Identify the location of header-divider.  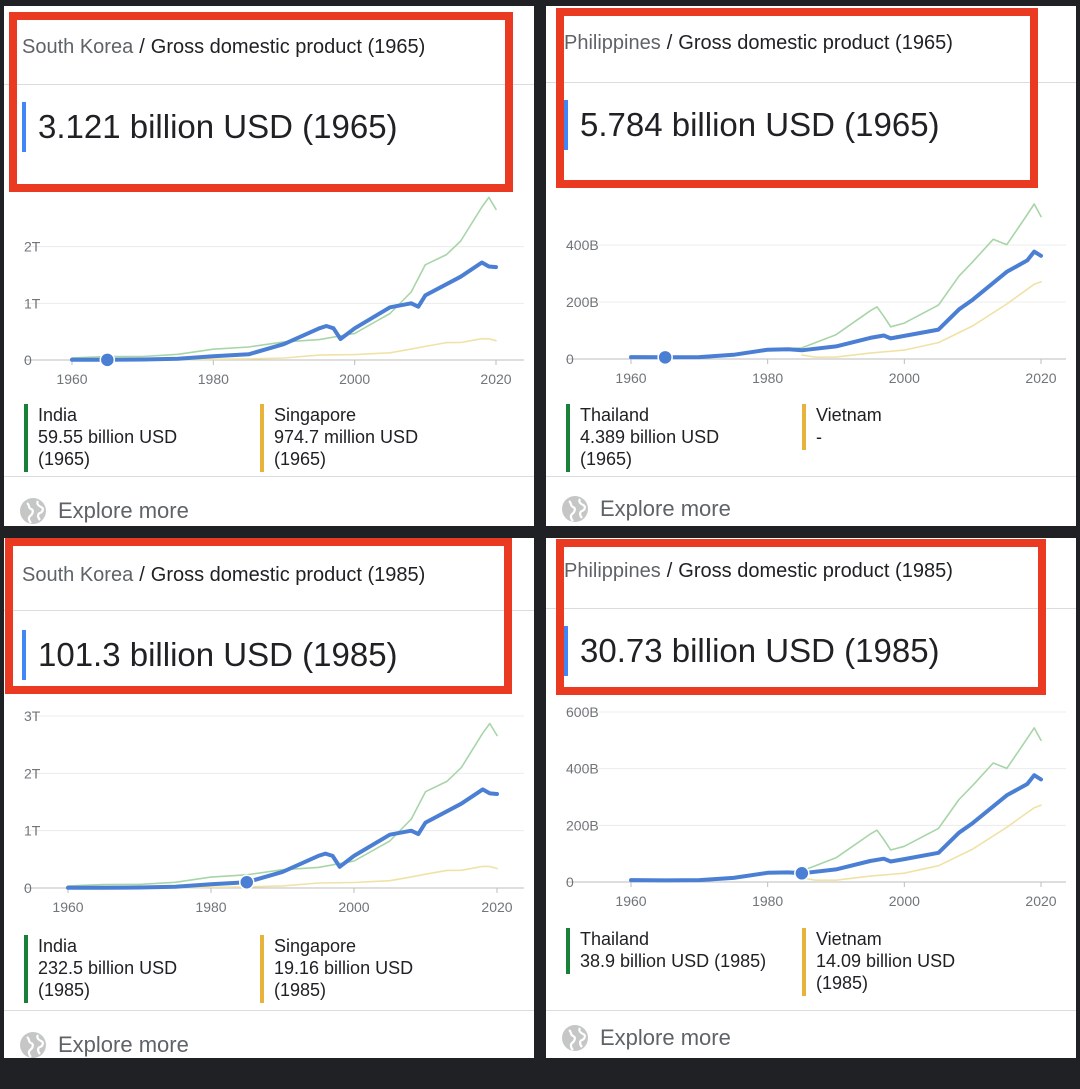
(269, 84).